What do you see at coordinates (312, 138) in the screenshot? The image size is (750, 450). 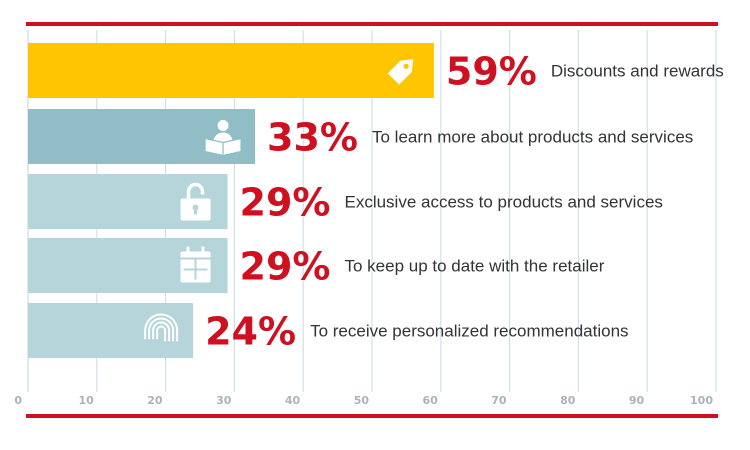 I see `value-label: 33%` at bounding box center [312, 138].